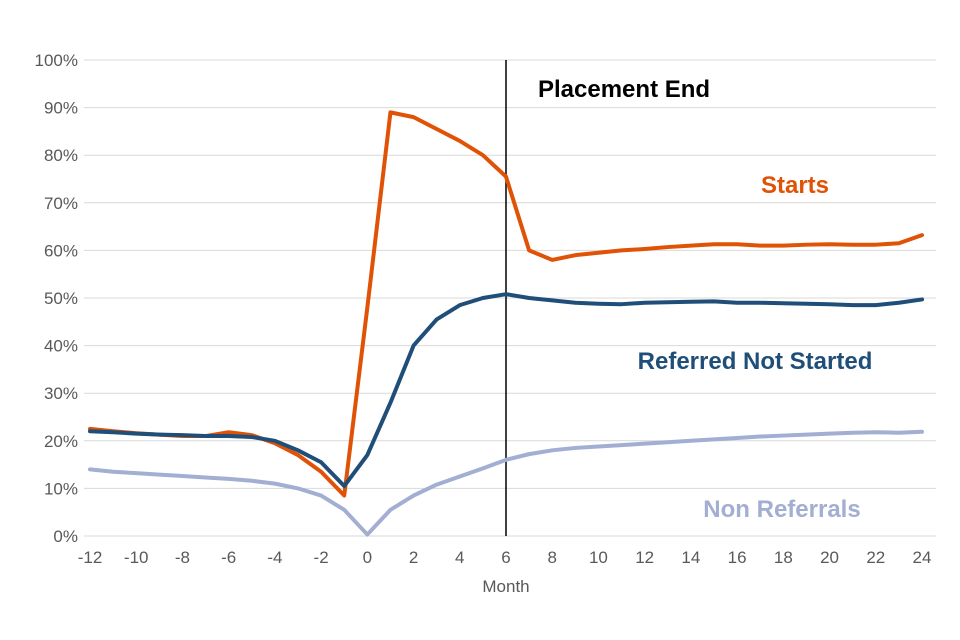 The image size is (960, 640). Describe the element at coordinates (56, 60) in the screenshot. I see `y-tick-label: 100%` at that location.